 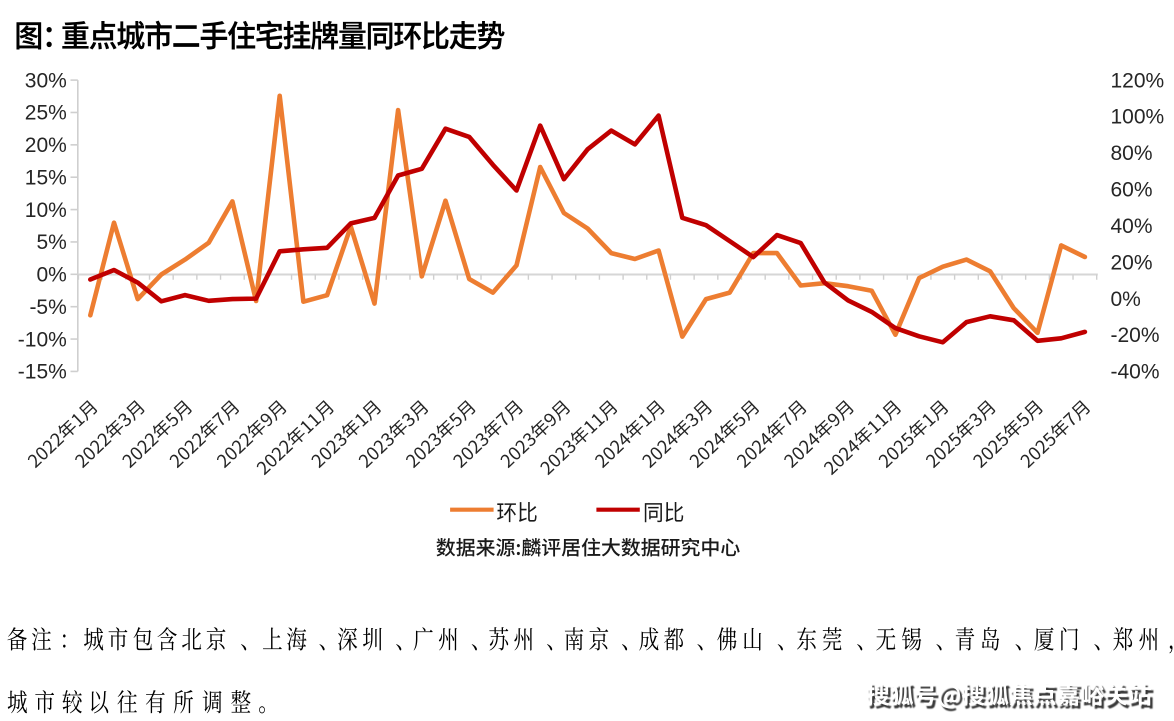 What do you see at coordinates (1132, 226) in the screenshot?
I see `svg-text: 40%` at bounding box center [1132, 226].